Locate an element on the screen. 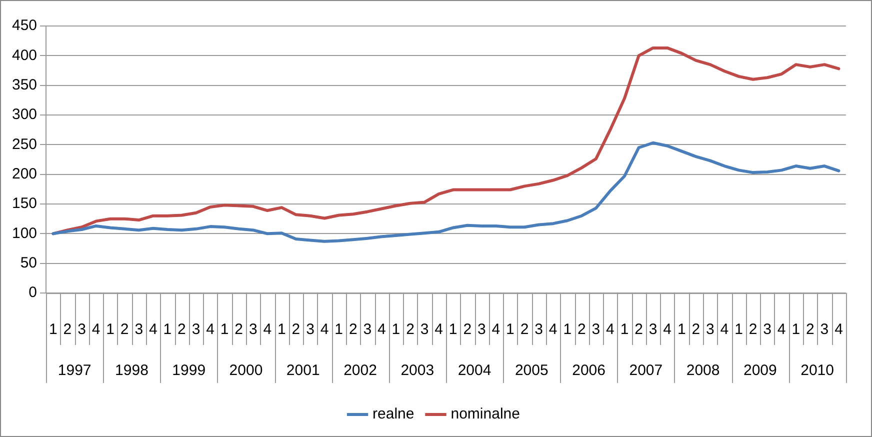 The width and height of the screenshot is (872, 437). text: 2007 is located at coordinates (646, 371).